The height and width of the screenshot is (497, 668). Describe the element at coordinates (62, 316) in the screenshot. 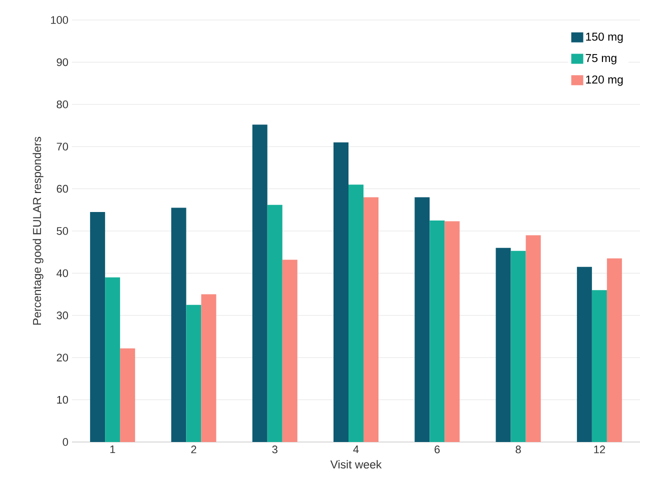

I see `y-tick-label: 30` at that location.